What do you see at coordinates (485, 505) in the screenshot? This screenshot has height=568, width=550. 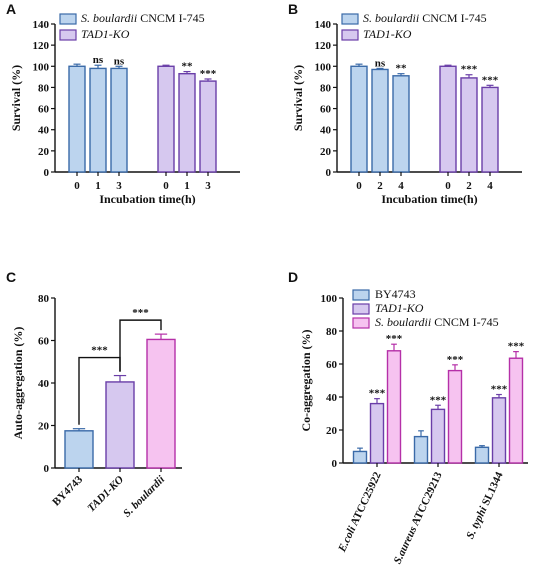 I see `x-tick-label: S. typhi SL1344` at bounding box center [485, 505].